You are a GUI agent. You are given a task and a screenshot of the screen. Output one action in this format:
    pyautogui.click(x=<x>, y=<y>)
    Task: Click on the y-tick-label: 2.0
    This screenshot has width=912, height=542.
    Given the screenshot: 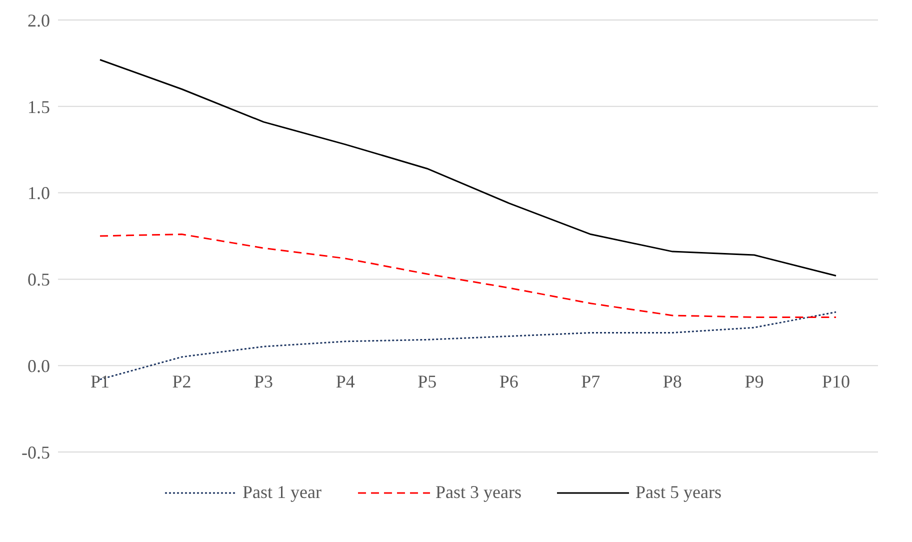 What is the action you would take?
    pyautogui.click(x=39, y=20)
    